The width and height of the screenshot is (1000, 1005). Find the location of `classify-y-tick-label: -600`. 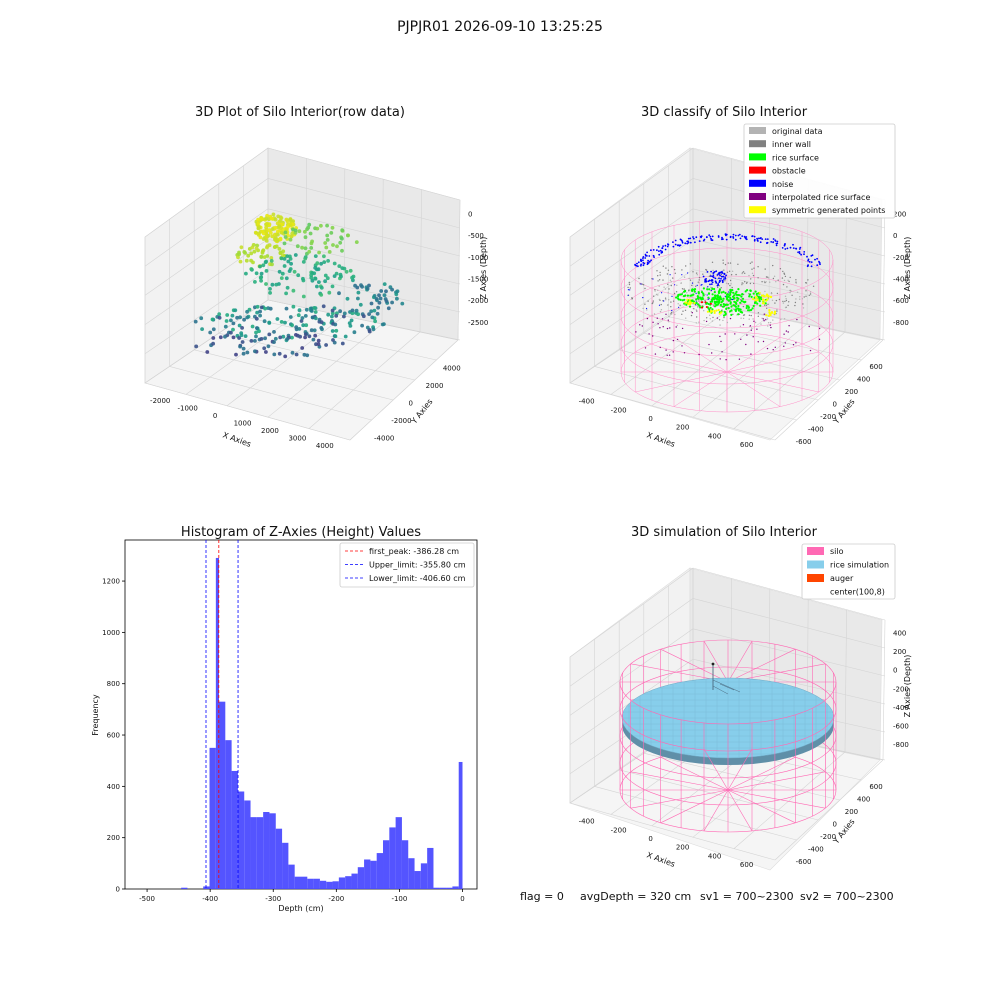

classify-y-tick-label: -600 is located at coordinates (804, 442).